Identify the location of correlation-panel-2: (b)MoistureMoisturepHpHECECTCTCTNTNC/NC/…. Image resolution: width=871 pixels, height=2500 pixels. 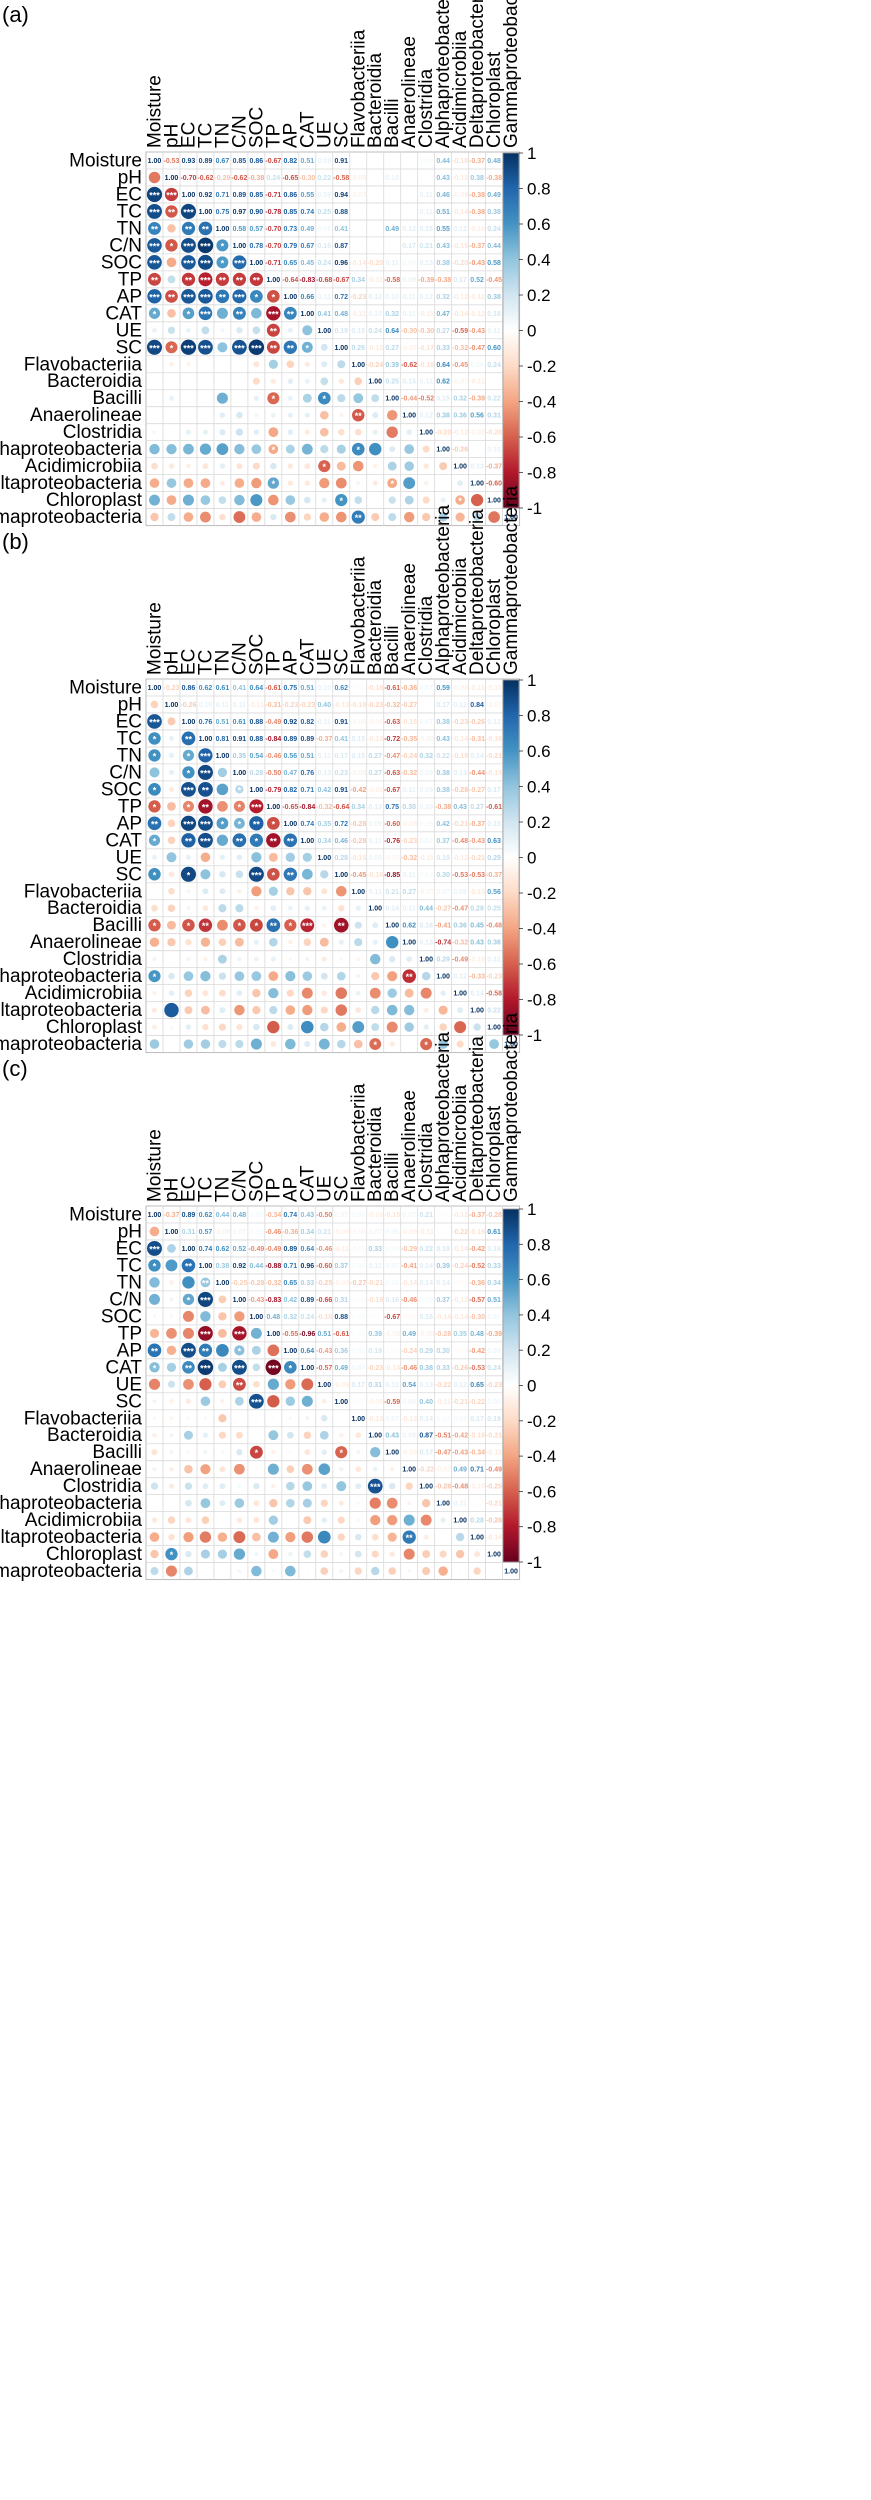
(278, 771).